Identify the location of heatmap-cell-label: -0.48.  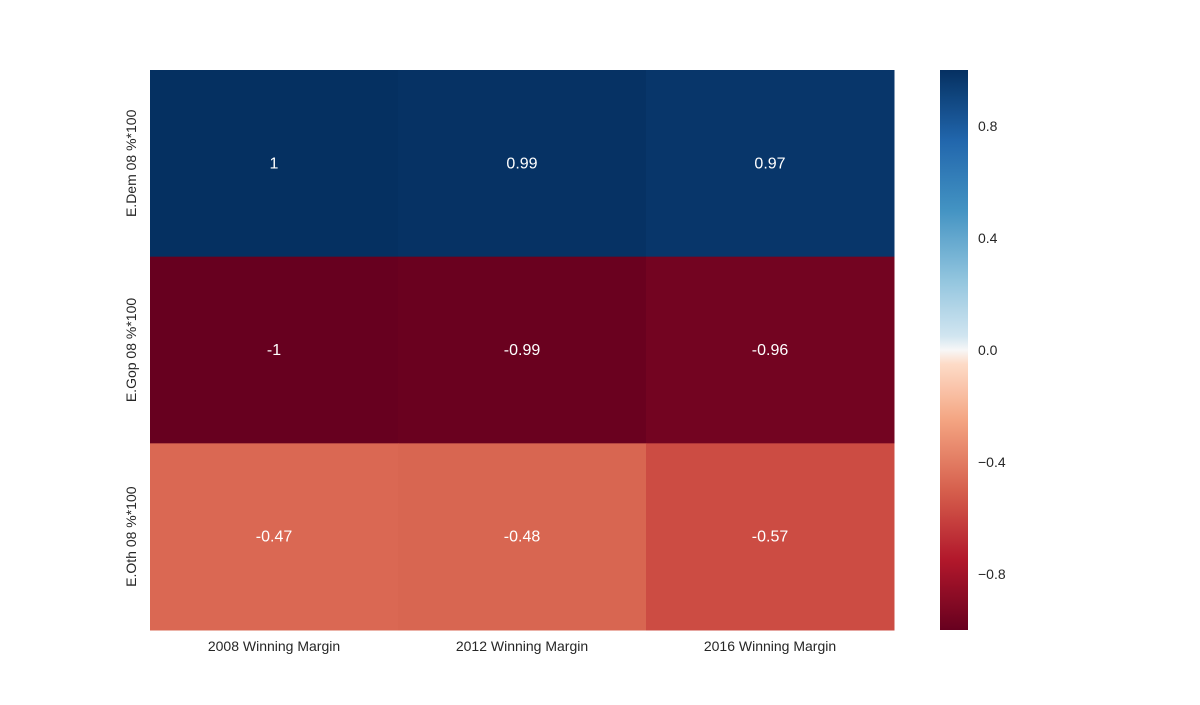
(522, 537).